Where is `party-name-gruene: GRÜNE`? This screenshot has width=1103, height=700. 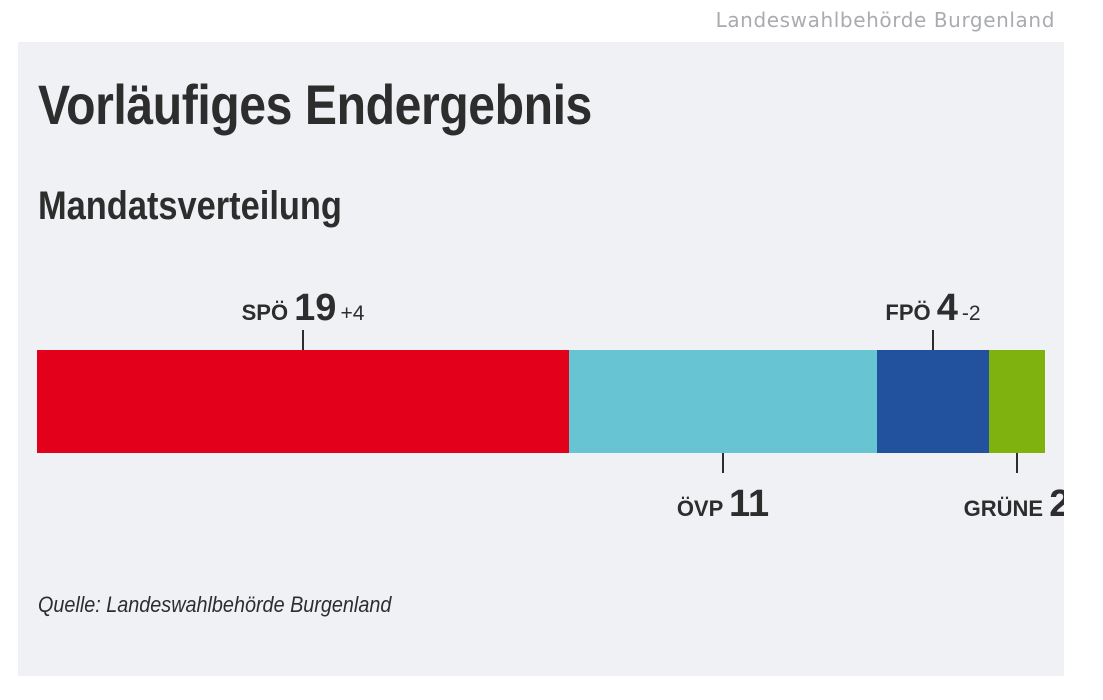 party-name-gruene: GRÜNE is located at coordinates (1007, 508).